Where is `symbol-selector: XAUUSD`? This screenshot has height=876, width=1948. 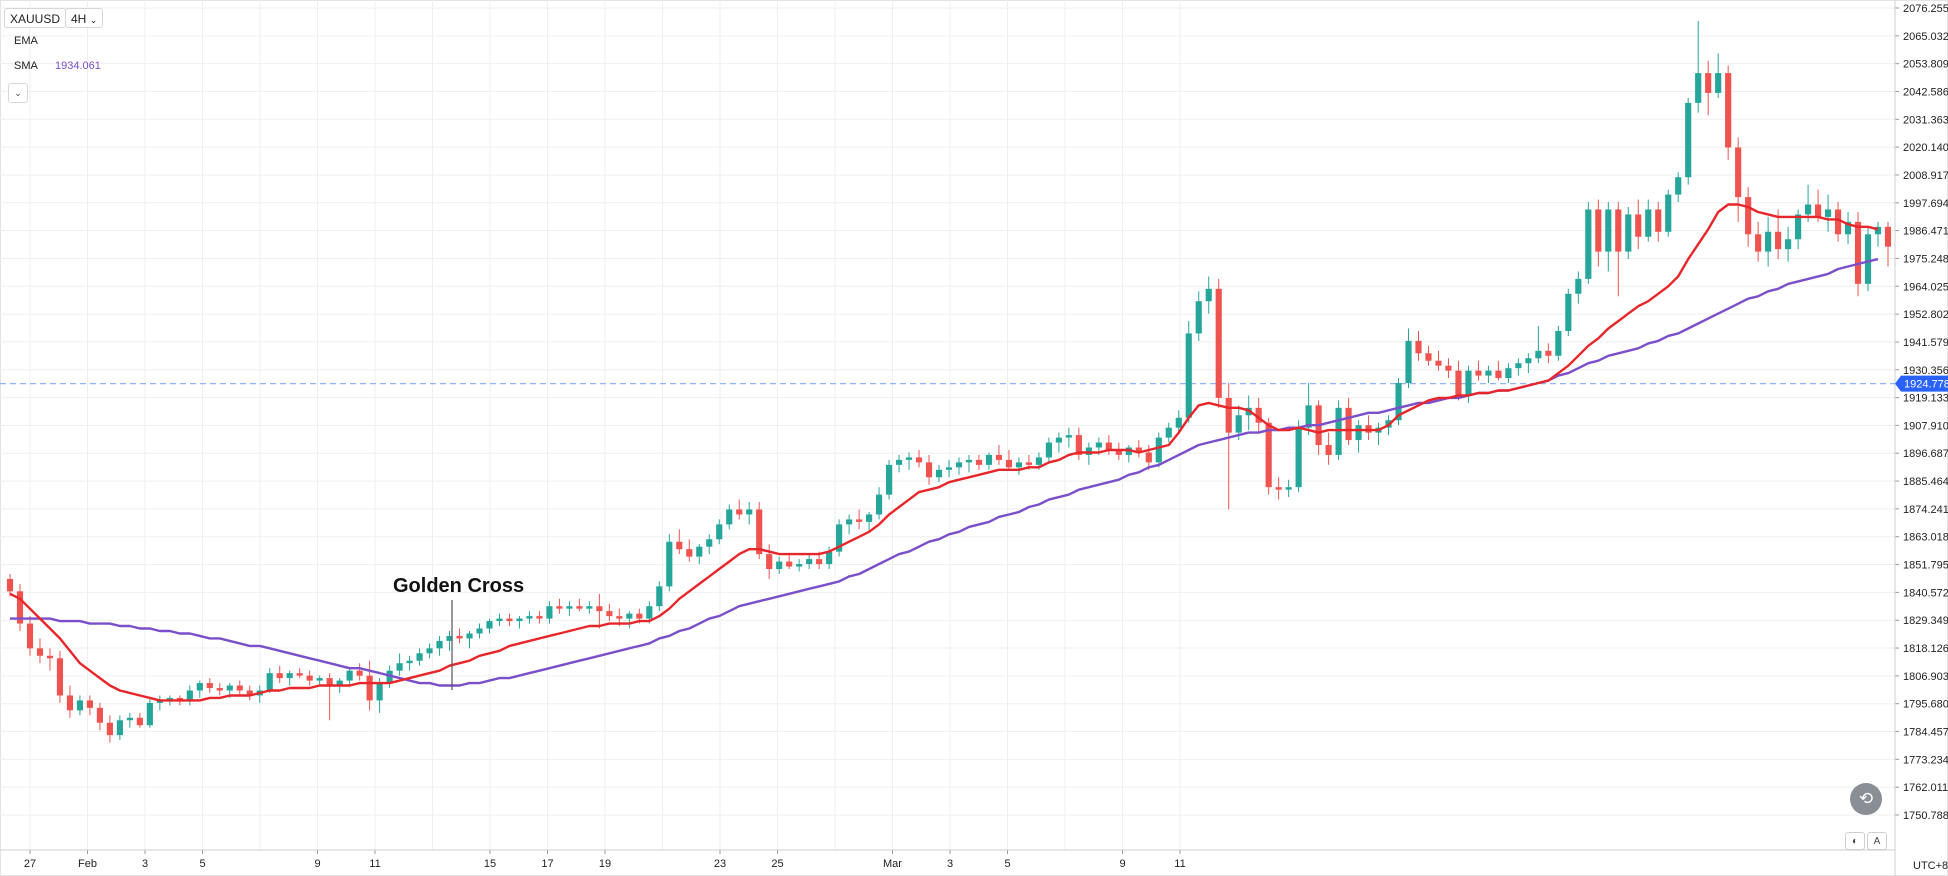
symbol-selector: XAUUSD is located at coordinates (35, 18).